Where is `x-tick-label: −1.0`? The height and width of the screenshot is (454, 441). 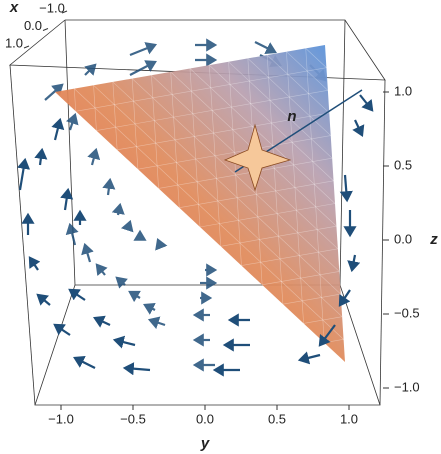
x-tick-label: −1.0 is located at coordinates (52, 7).